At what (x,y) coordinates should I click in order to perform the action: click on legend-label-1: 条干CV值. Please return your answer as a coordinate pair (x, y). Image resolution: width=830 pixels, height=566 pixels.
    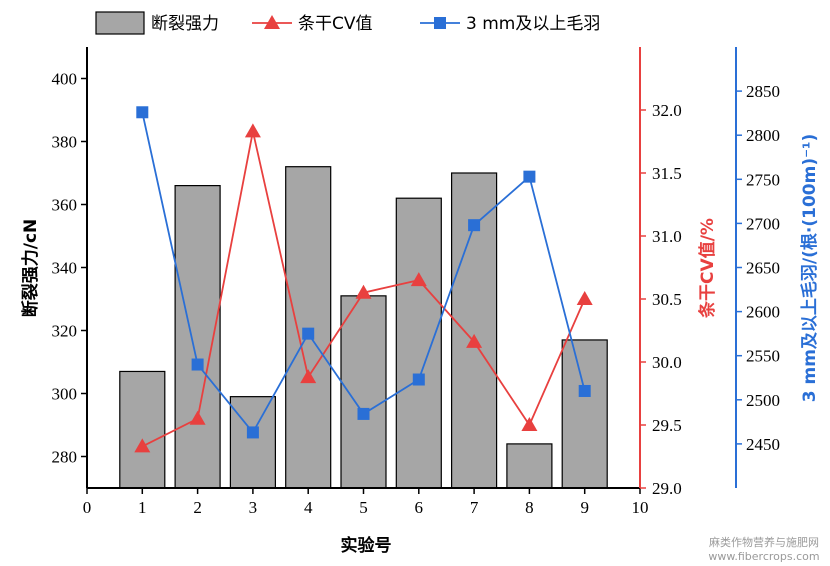
    Looking at the image, I should click on (335, 24).